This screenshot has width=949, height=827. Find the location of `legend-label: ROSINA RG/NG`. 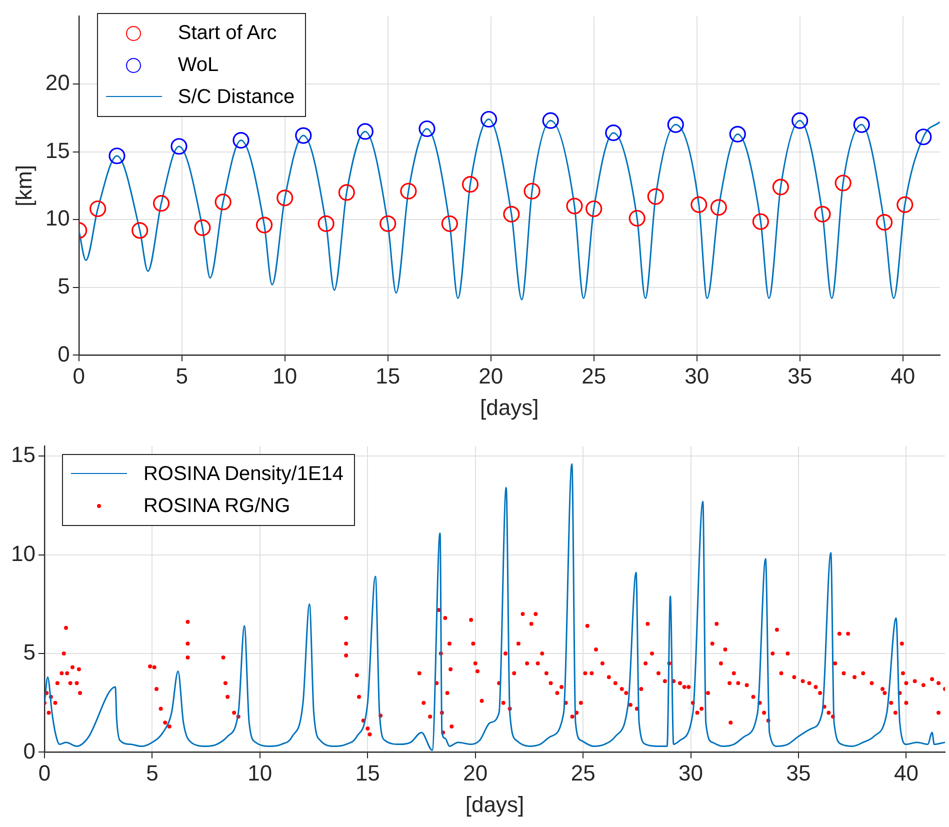

legend-label: ROSINA RG/NG is located at coordinates (216, 506).